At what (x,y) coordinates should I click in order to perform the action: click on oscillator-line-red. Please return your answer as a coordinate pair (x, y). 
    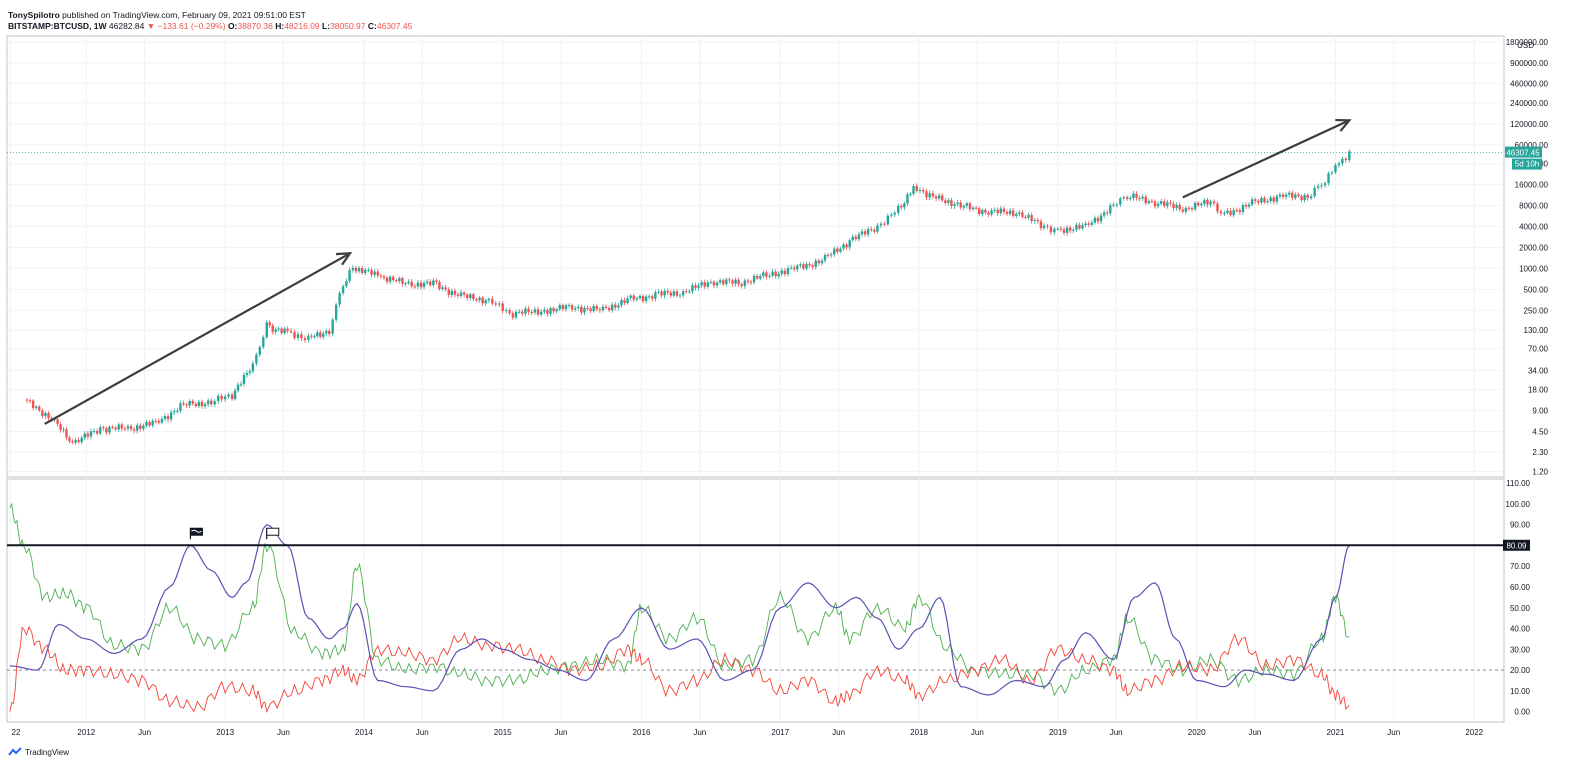
    Looking at the image, I should click on (679, 669).